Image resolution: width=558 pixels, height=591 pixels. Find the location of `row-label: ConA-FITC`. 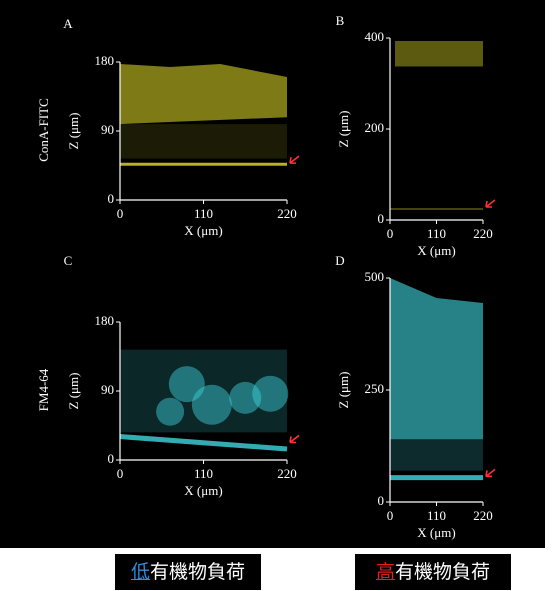

row-label: ConA-FITC is located at coordinates (43, 130).